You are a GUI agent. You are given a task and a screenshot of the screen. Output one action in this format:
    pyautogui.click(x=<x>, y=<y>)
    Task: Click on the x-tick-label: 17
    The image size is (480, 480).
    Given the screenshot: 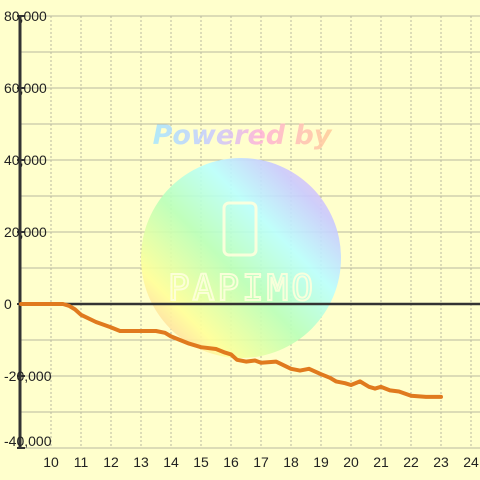 What is the action you would take?
    pyautogui.click(x=261, y=462)
    